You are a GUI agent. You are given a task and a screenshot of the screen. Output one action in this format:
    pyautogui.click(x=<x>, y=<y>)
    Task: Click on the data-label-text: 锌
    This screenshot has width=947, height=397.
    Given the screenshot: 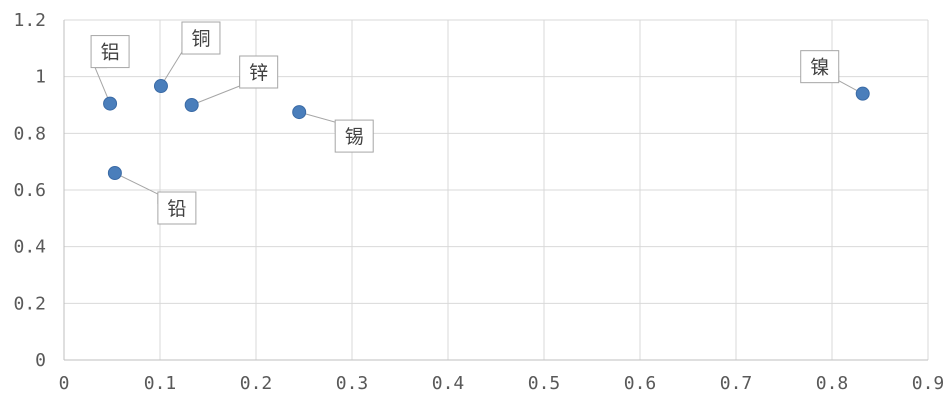 What is the action you would take?
    pyautogui.click(x=258, y=73)
    